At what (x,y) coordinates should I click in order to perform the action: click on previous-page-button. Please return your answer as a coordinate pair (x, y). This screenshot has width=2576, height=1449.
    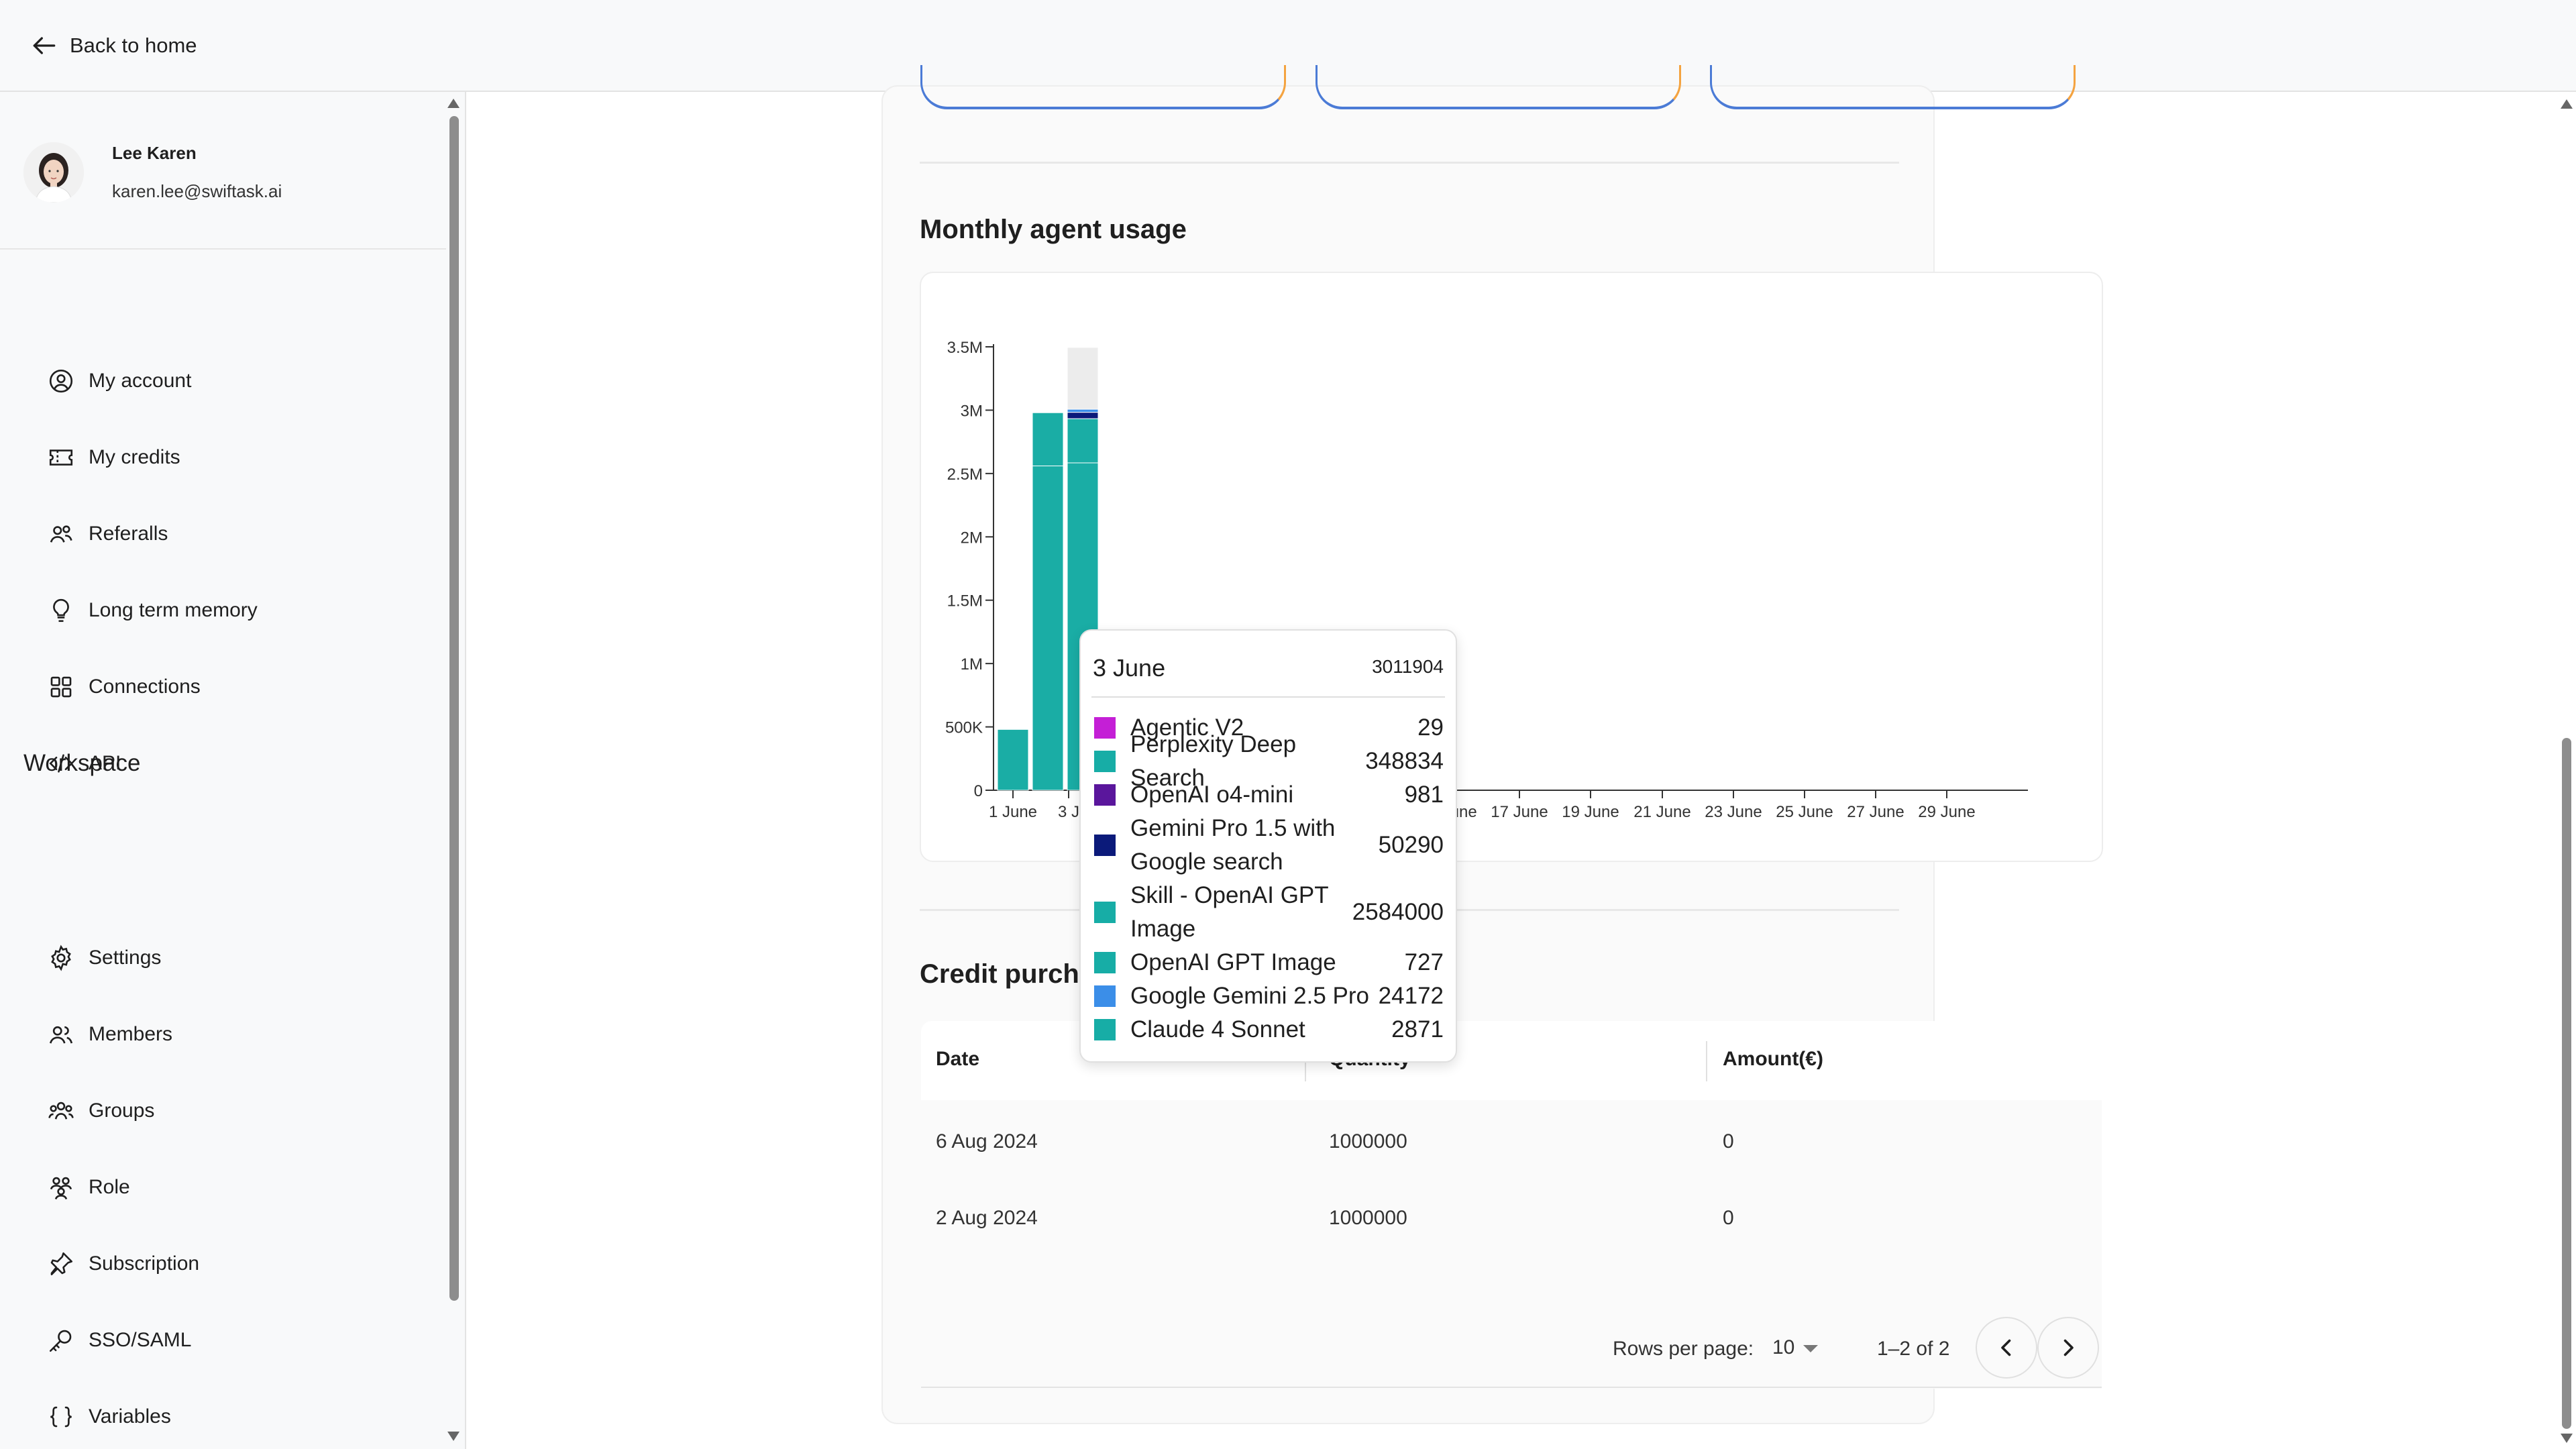
    Looking at the image, I should click on (2006, 1348).